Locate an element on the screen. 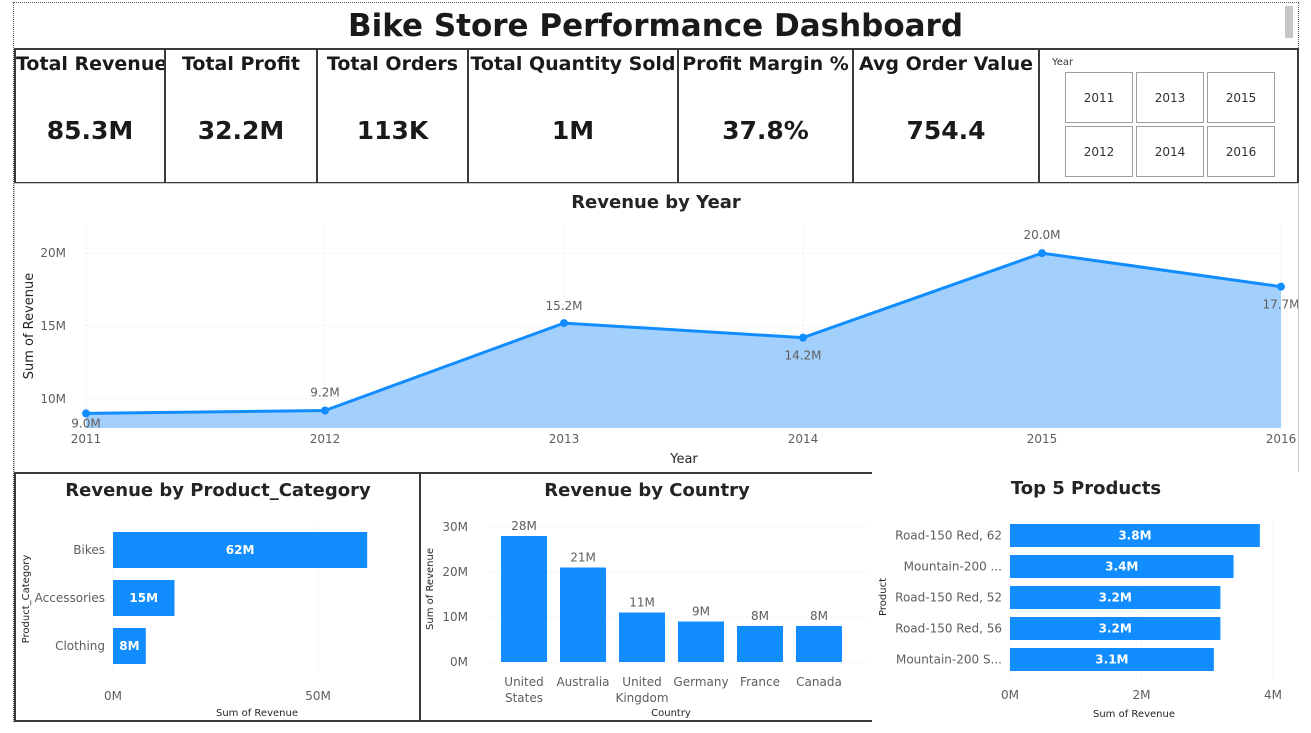 Image resolution: width=1311 pixels, height=733 pixels. kpi-card-total-profit: Total Profit 32.2M is located at coordinates (241, 116).